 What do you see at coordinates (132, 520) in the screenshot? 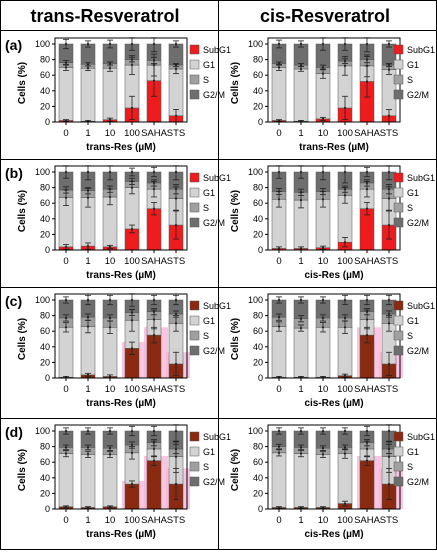
I see `x-tick-label: 100` at bounding box center [132, 520].